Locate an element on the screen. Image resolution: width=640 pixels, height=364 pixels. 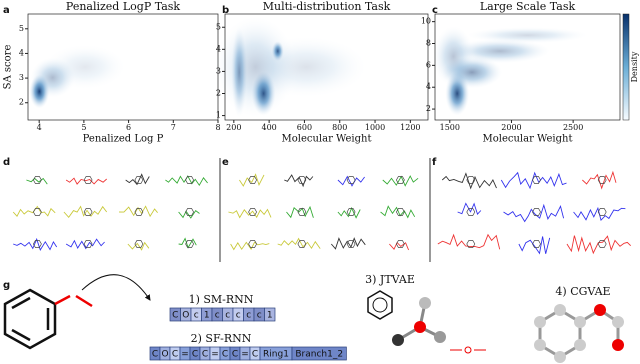
y-tick-label: 10 is located at coordinates (426, 21).